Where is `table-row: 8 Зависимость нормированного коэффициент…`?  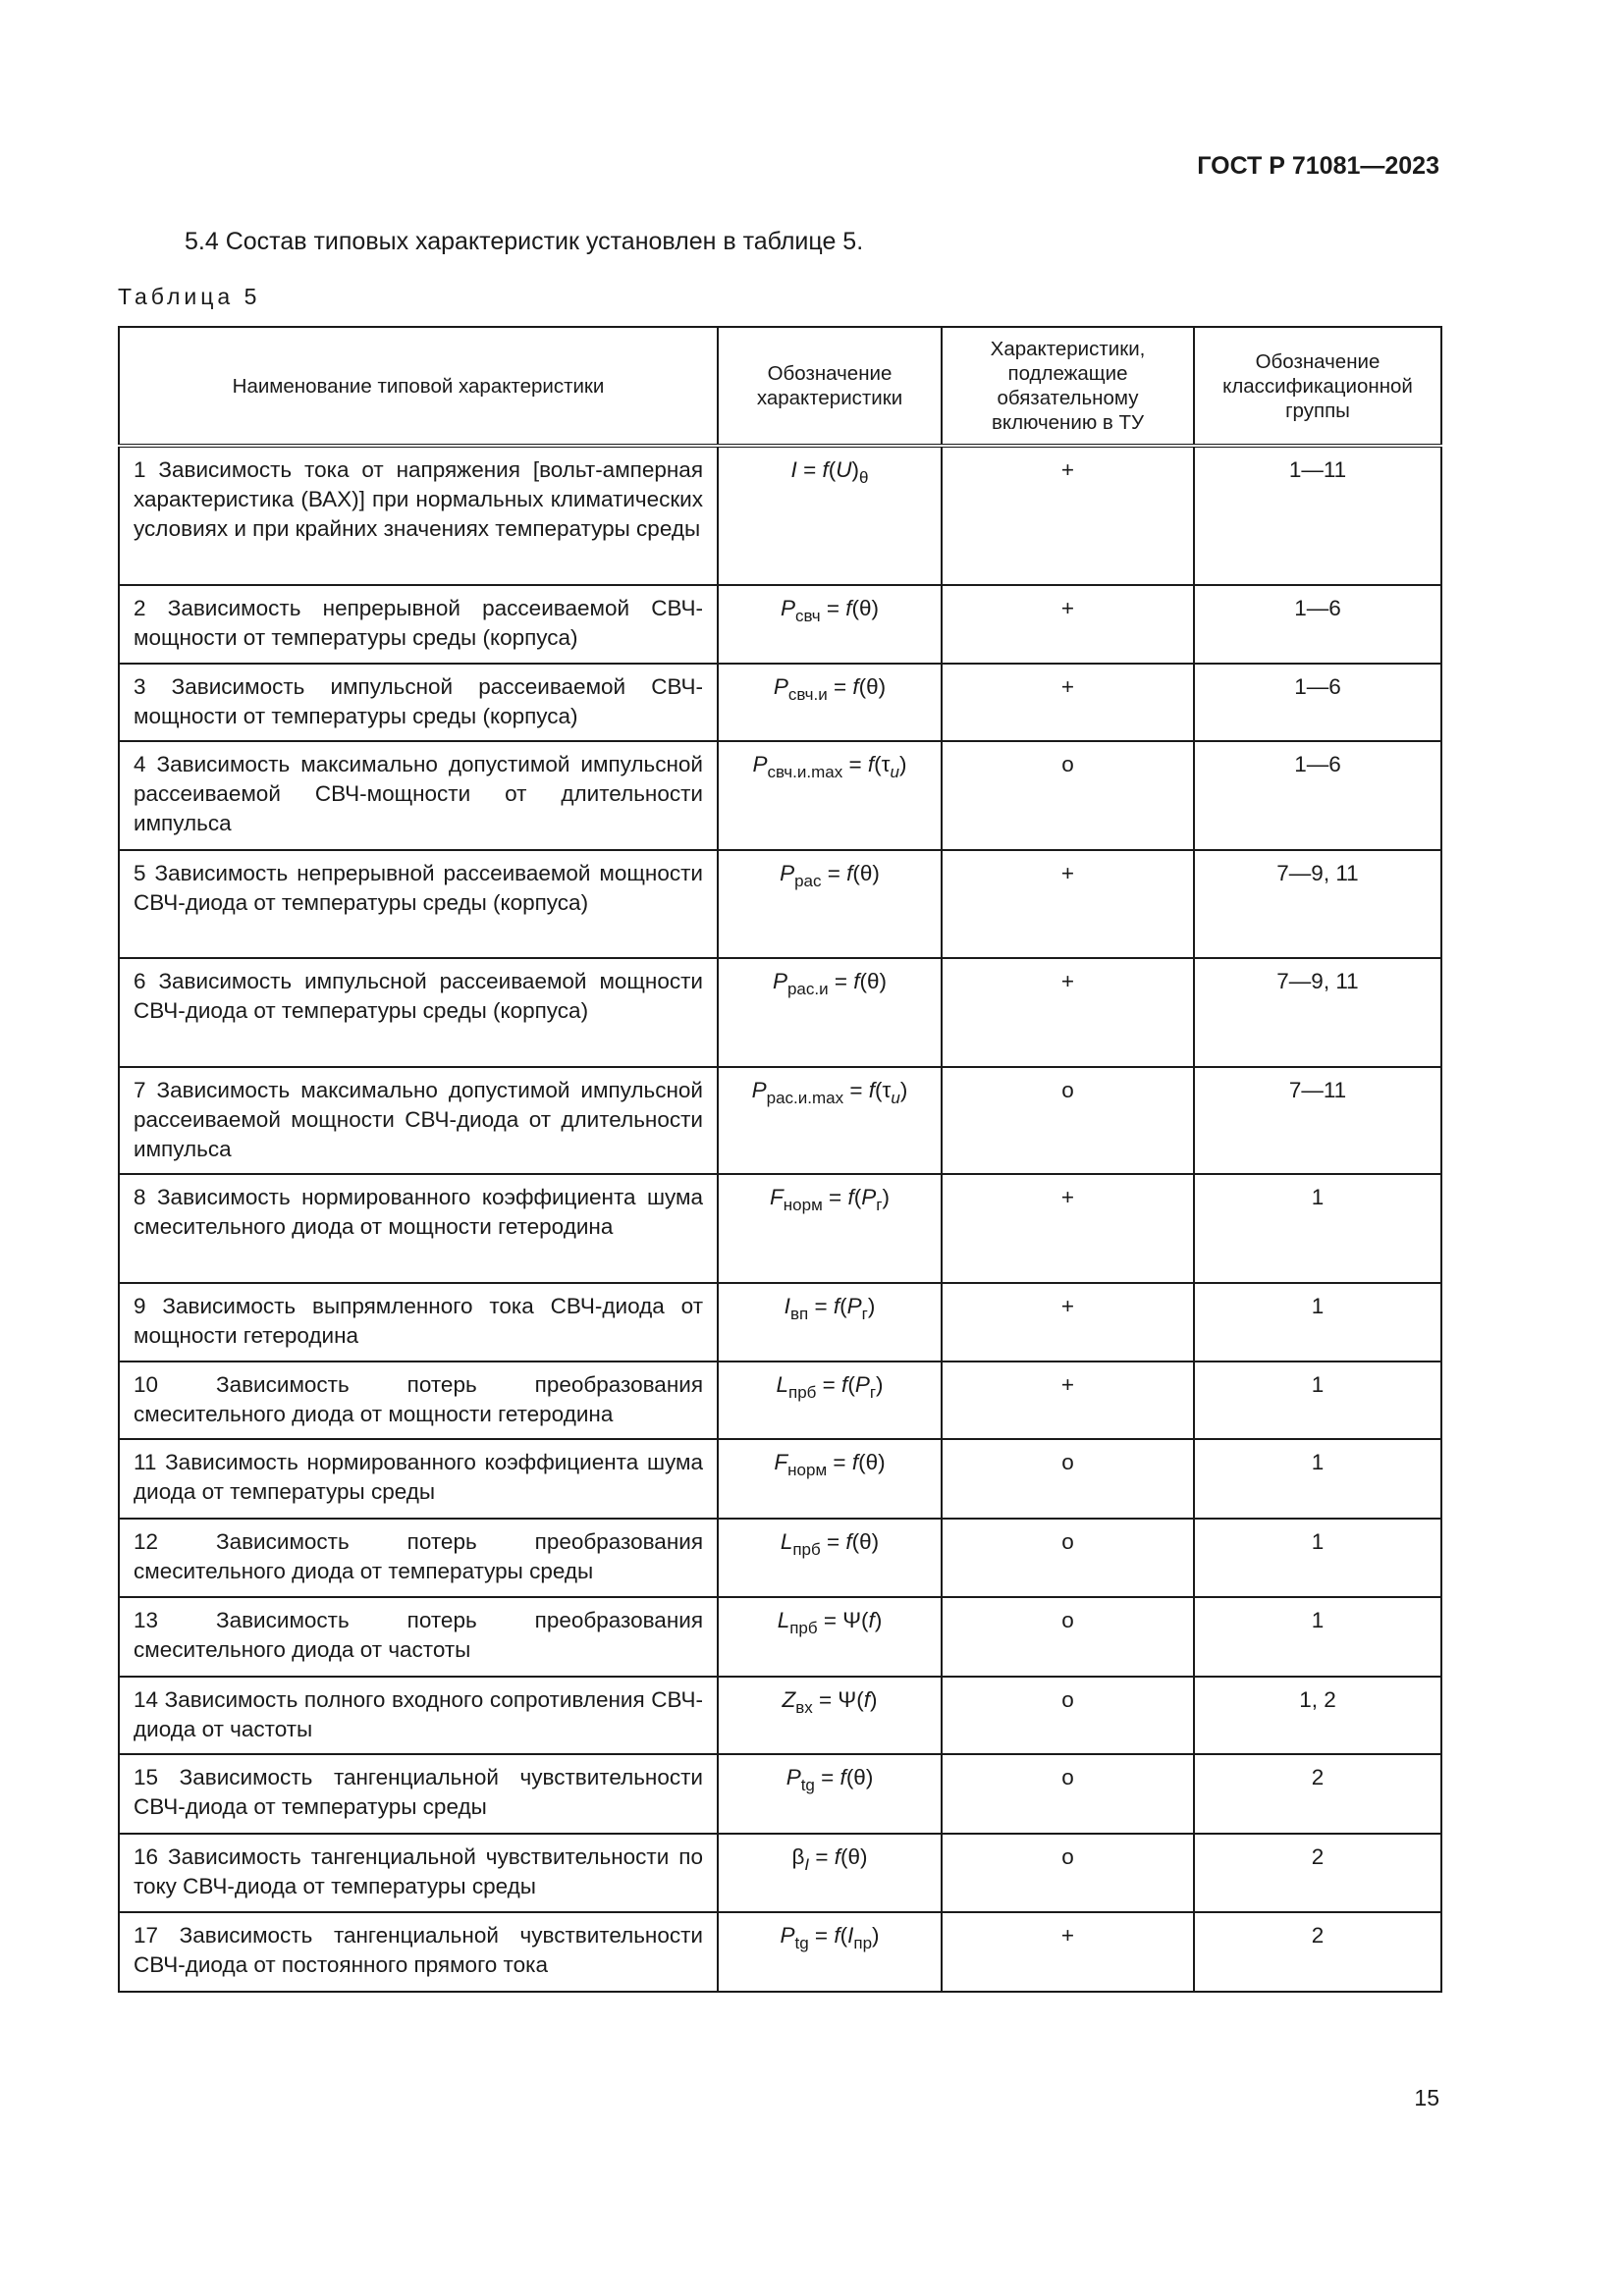 table-row: 8 Зависимость нормированного коэффициент… is located at coordinates (780, 1228).